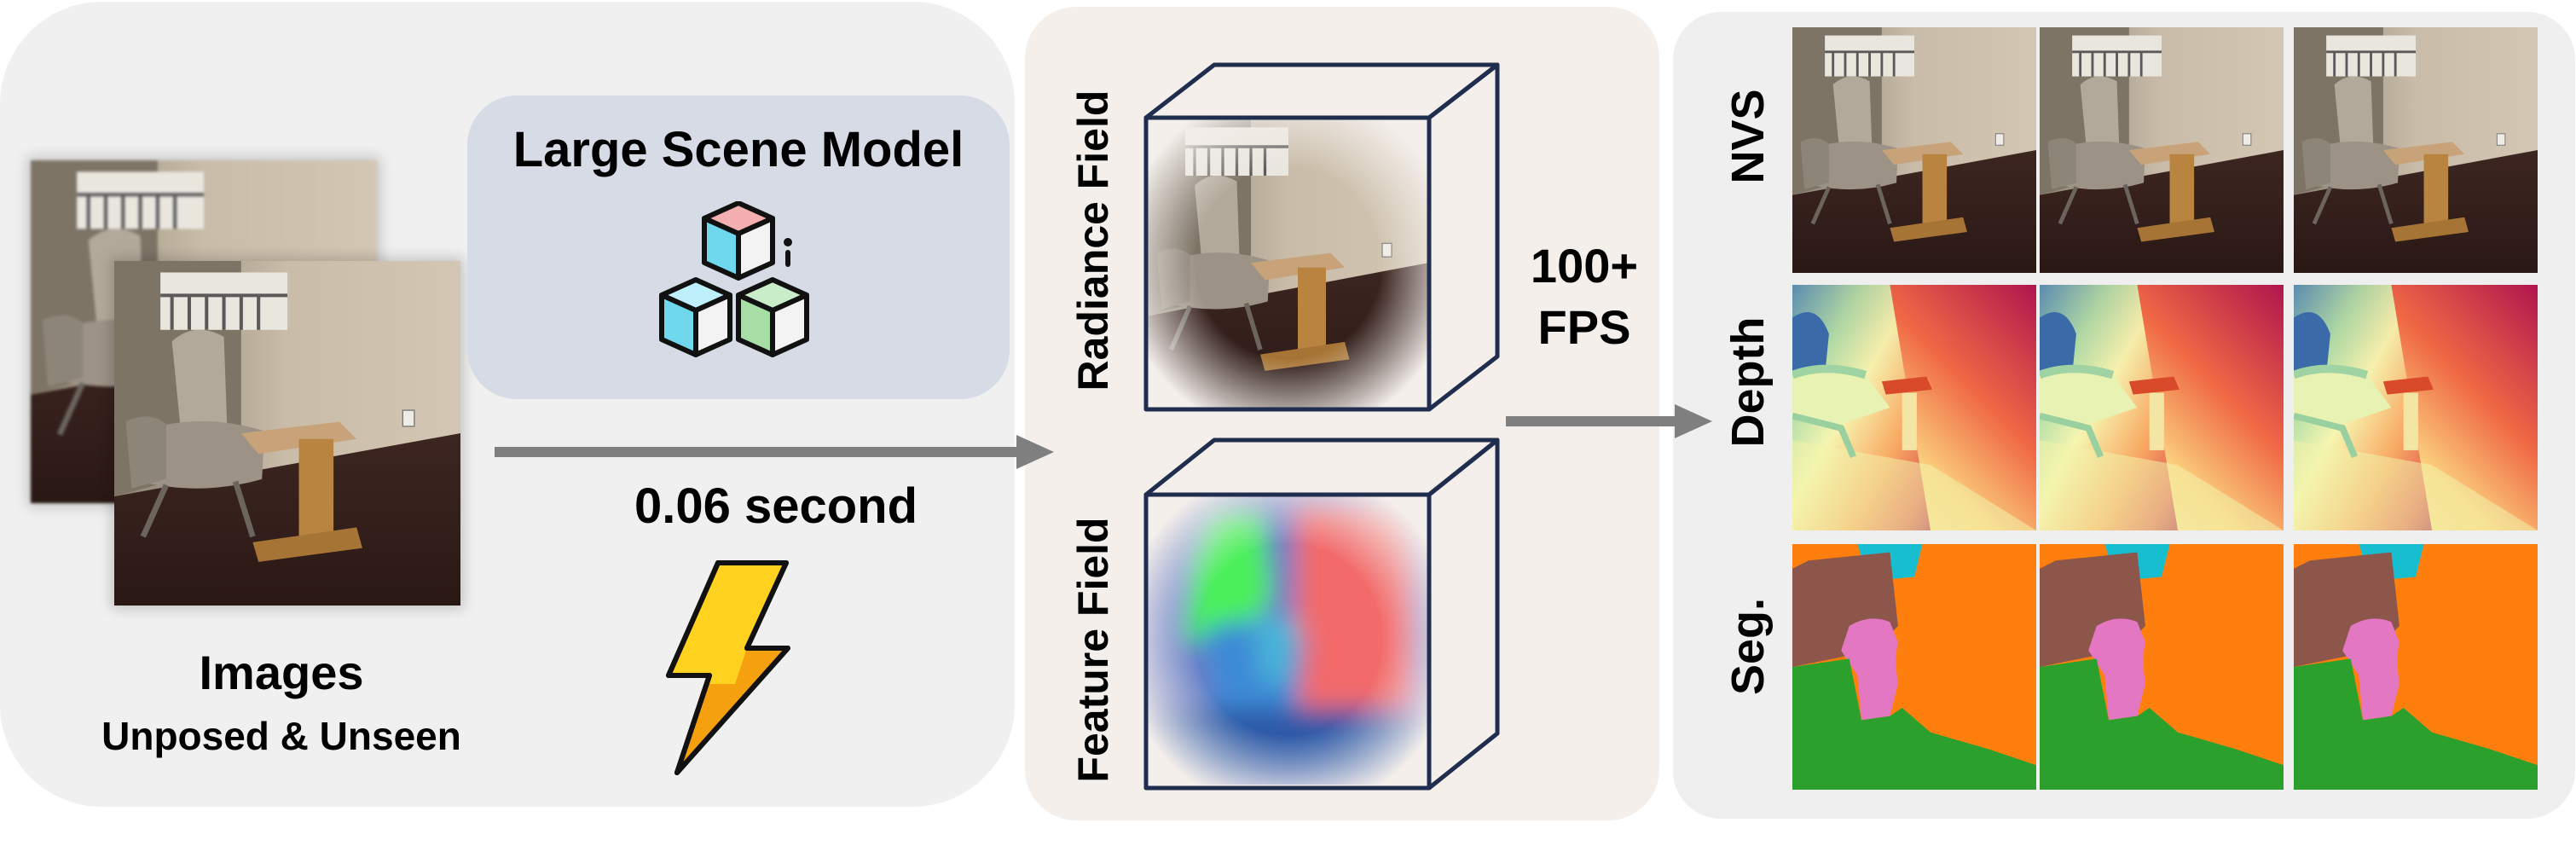 The image size is (2576, 846). I want to click on render-arrow, so click(1611, 421).